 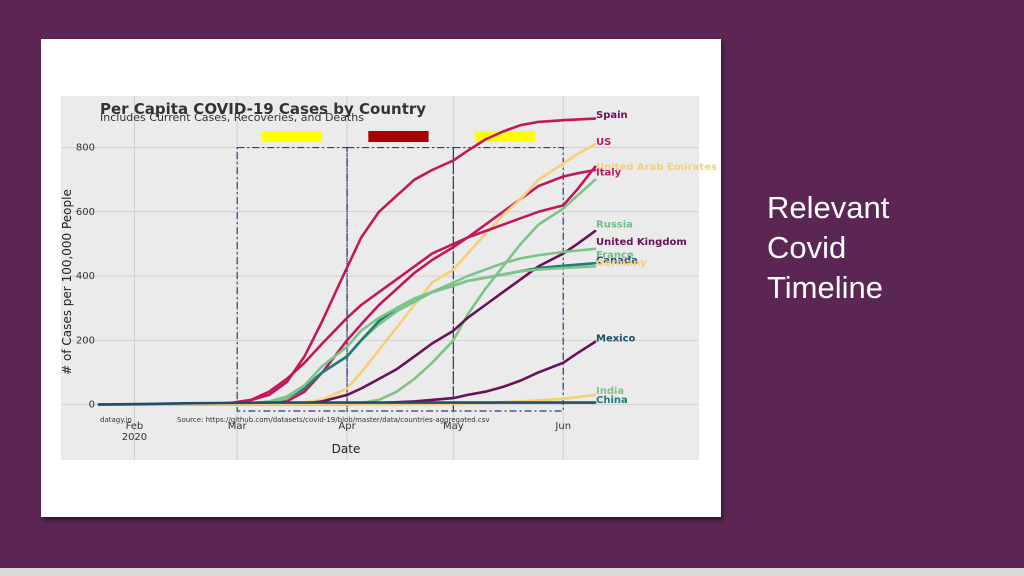 I want to click on x-tick-label: May, so click(x=453, y=426).